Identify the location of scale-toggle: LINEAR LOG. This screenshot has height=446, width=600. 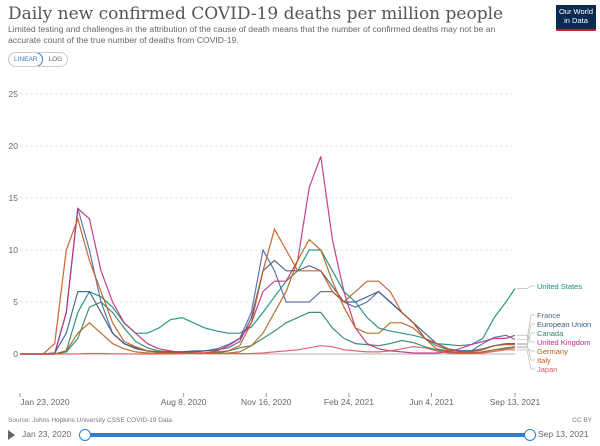
(38, 59).